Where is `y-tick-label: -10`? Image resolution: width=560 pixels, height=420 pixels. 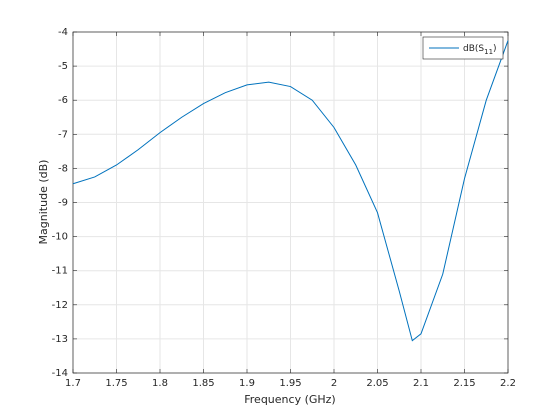
y-tick-label: -10 is located at coordinates (60, 237).